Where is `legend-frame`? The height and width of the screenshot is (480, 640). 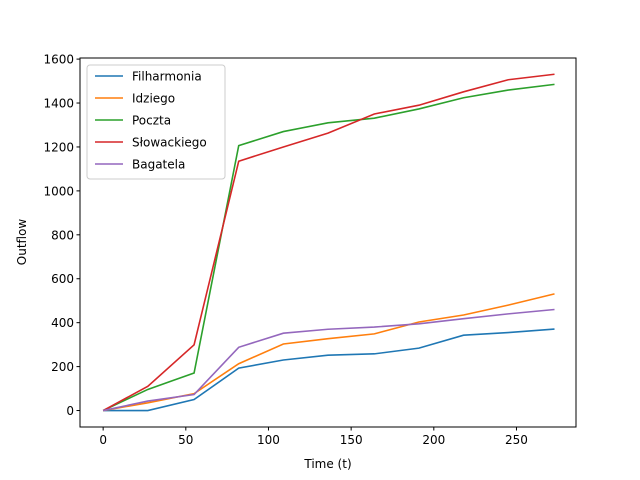 legend-frame is located at coordinates (156, 122).